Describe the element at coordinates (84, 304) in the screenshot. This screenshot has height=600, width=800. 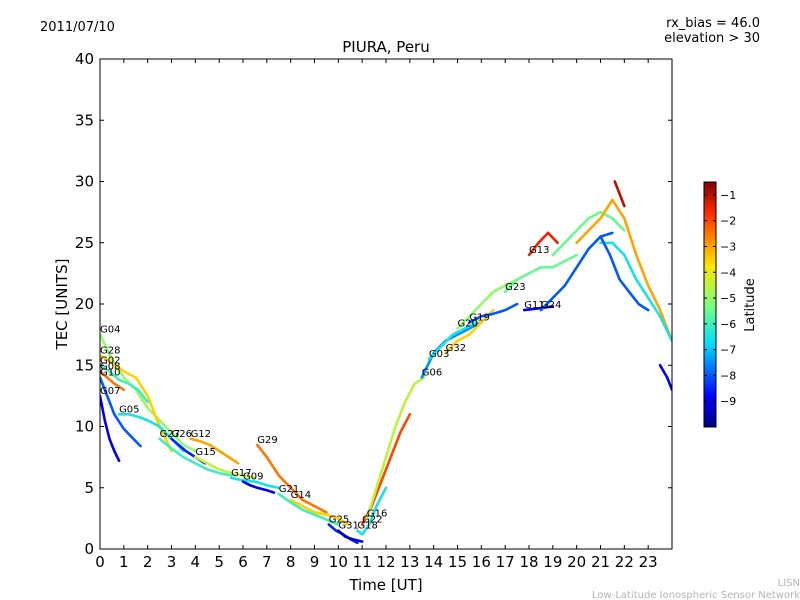
I see `y-tick-label: 20` at that location.